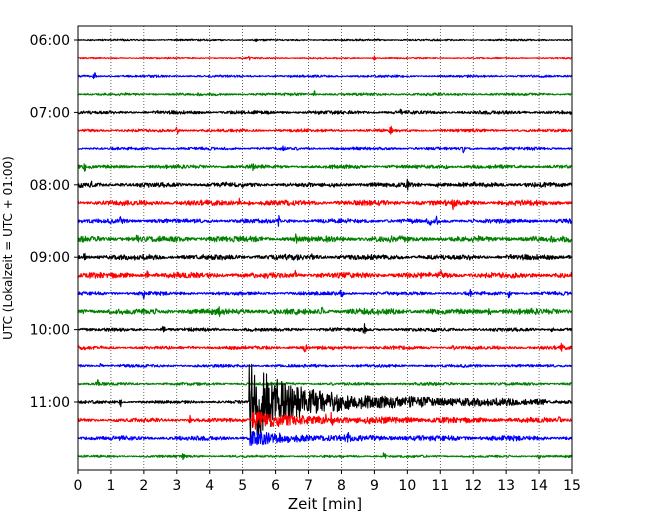 This screenshot has height=520, width=650. Describe the element at coordinates (308, 486) in the screenshot. I see `x-tick-label: 7` at that location.